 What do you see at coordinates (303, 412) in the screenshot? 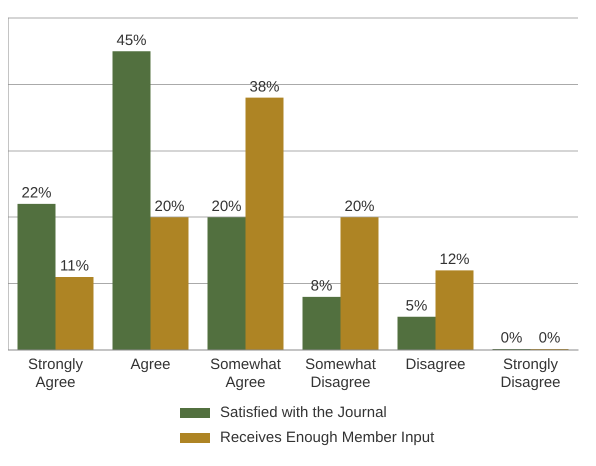
I see `legend-label: Satisfied with the Journal` at bounding box center [303, 412].